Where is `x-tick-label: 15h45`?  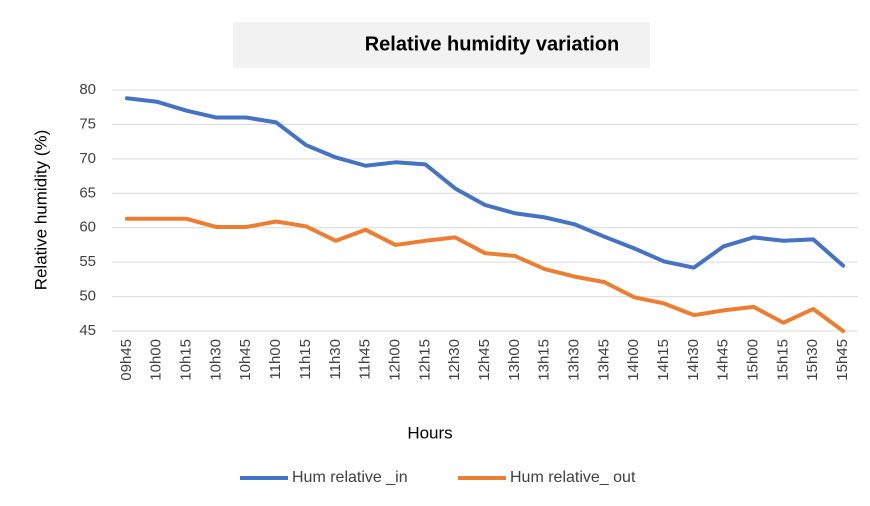
x-tick-label: 15h45 is located at coordinates (842, 360).